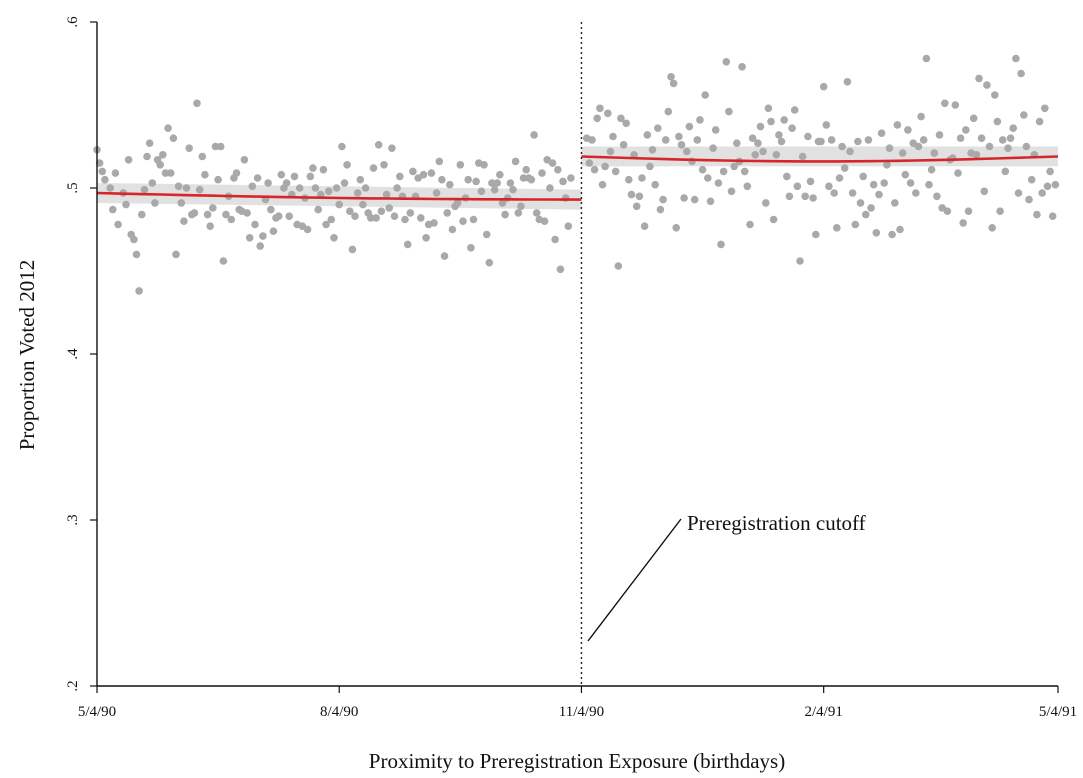  Describe the element at coordinates (73, 519) in the screenshot. I see `y-tick-label: .3` at that location.